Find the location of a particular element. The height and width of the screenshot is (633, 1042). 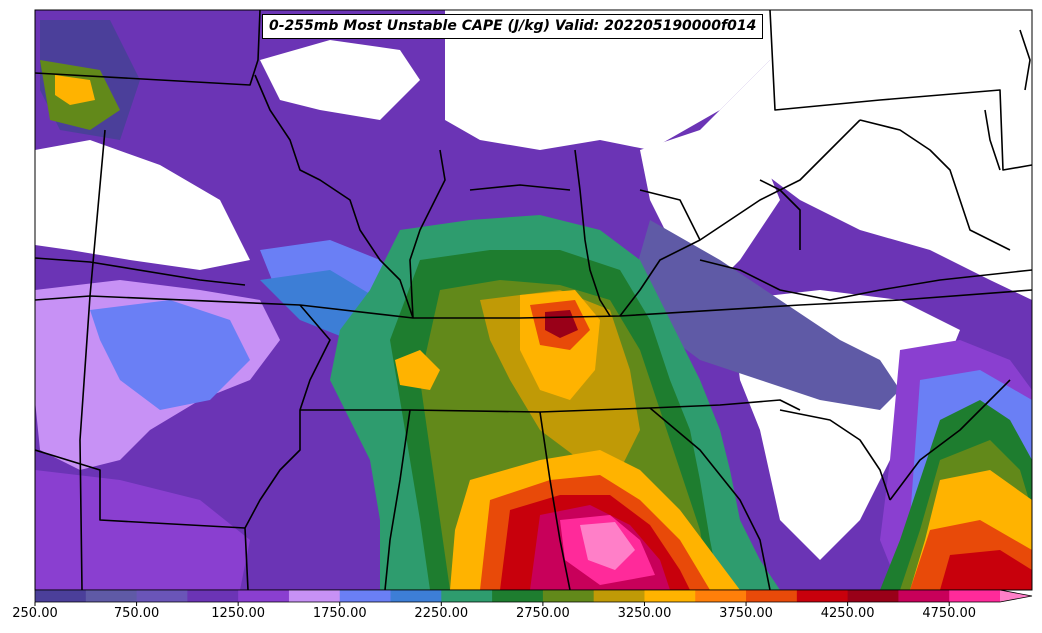

colorbar-tick-label: 1250.00 is located at coordinates (238, 613).